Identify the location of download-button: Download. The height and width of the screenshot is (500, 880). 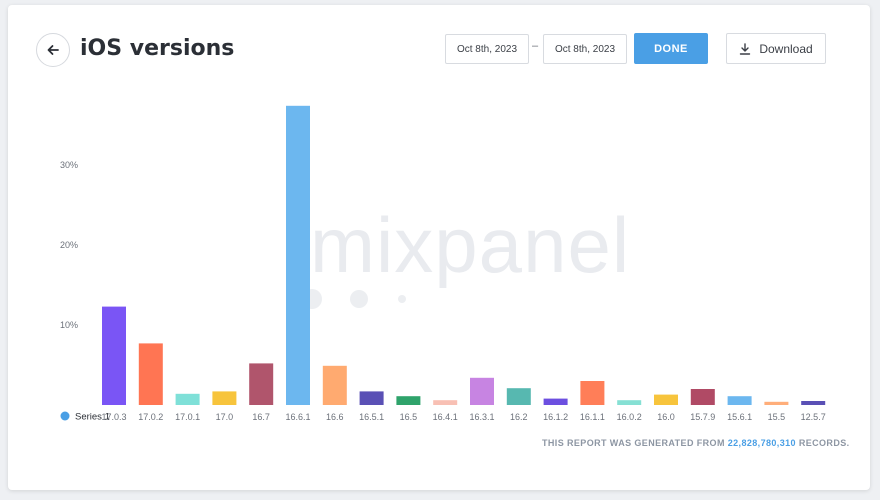
(776, 48).